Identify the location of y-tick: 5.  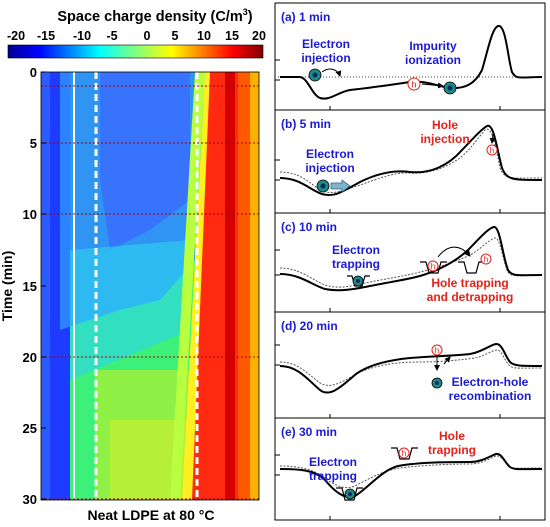
(33, 143).